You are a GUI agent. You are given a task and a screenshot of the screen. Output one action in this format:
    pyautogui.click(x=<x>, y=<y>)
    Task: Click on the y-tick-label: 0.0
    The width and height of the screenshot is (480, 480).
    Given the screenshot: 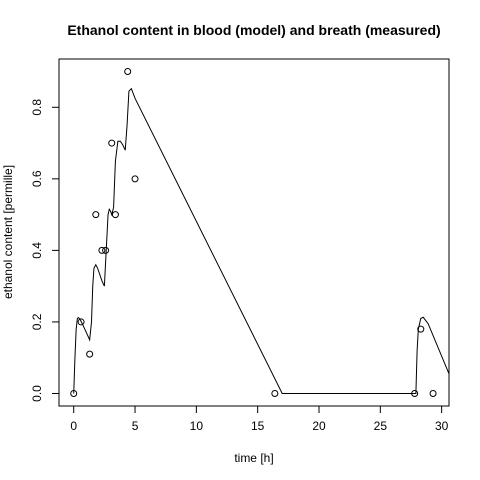 What is the action you would take?
    pyautogui.click(x=37, y=393)
    